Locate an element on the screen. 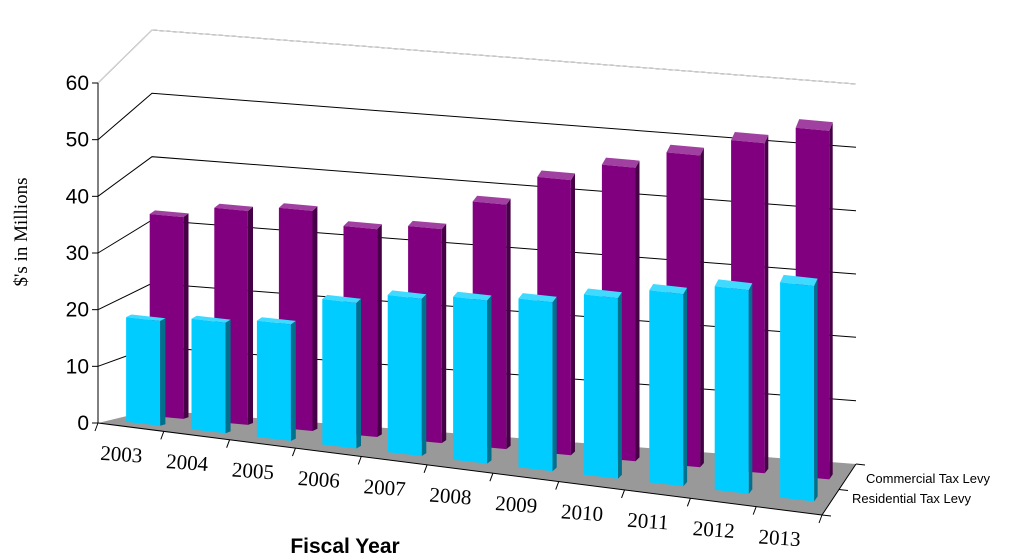  y-axis-label: $'s in Millions is located at coordinates (21, 232).